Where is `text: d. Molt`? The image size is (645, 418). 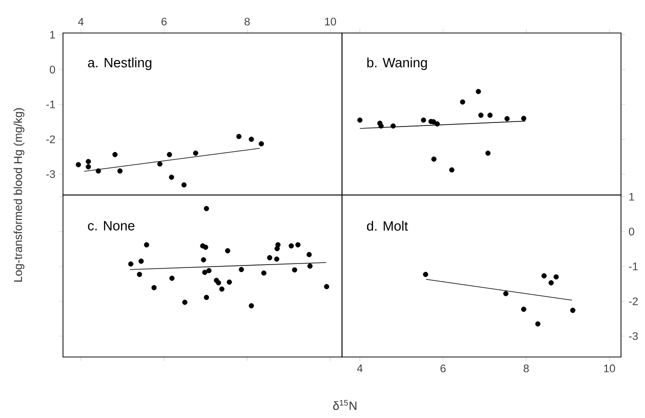
text: d. Molt is located at coordinates (387, 225).